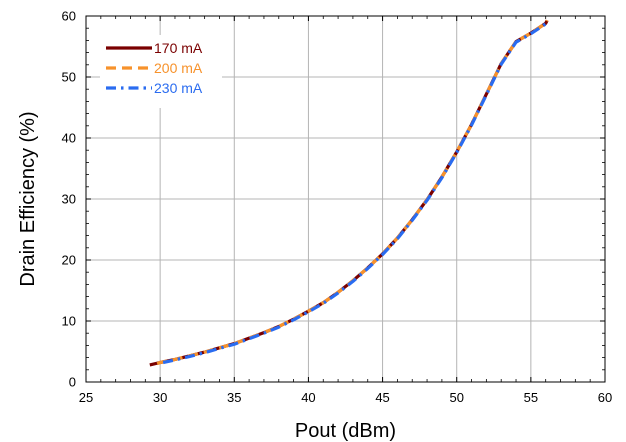 The width and height of the screenshot is (626, 442). Describe the element at coordinates (69, 138) in the screenshot. I see `y-tick-label: 40` at that location.